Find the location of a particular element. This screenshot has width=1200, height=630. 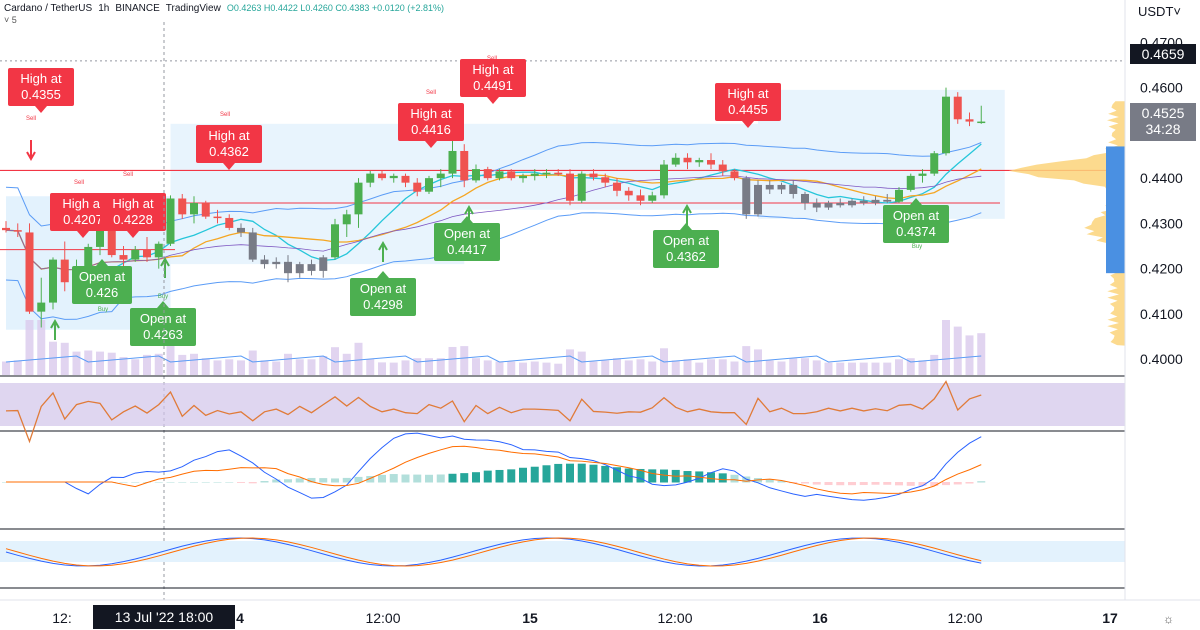

current-price-tag: 0.4525 34:28 is located at coordinates (1163, 122).